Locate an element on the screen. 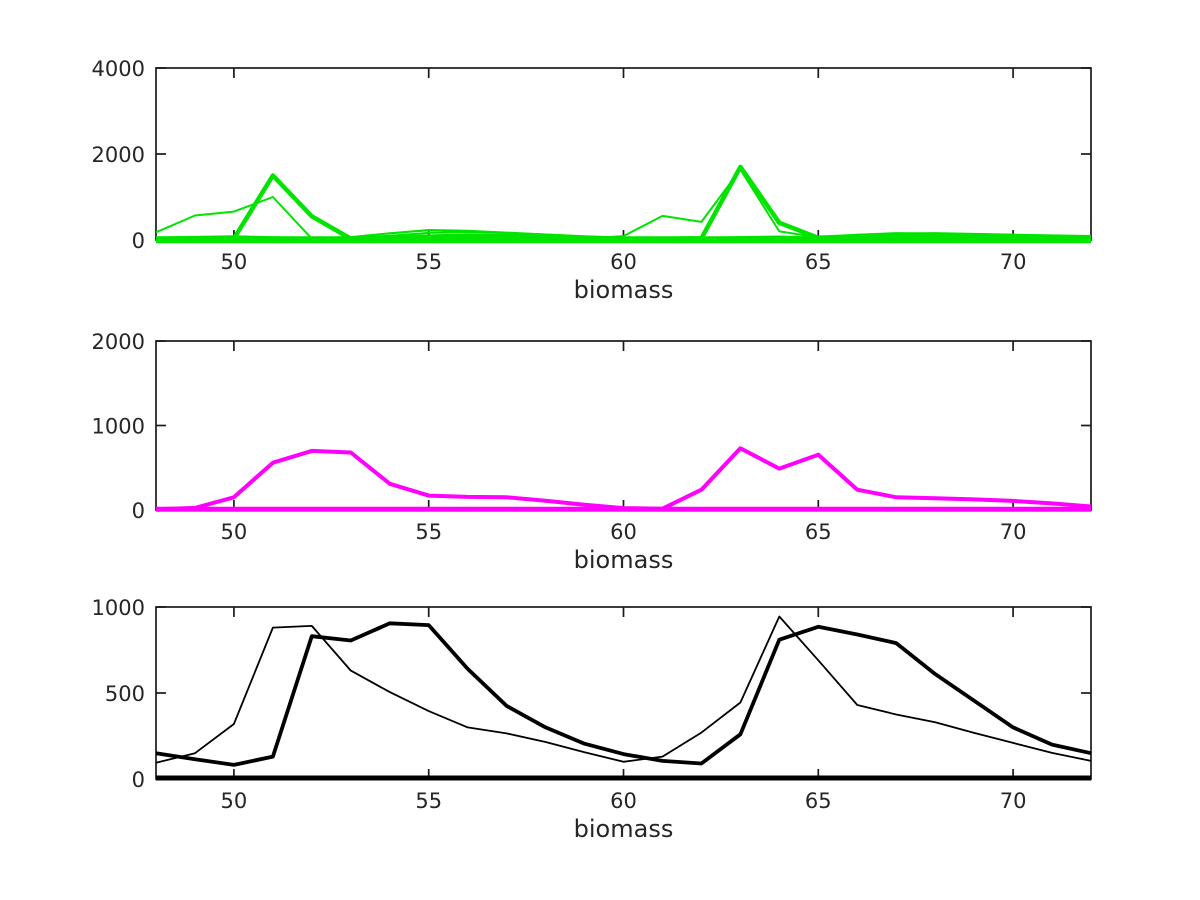 The height and width of the screenshot is (900, 1200). y-tick-label: 4000 is located at coordinates (118, 69).